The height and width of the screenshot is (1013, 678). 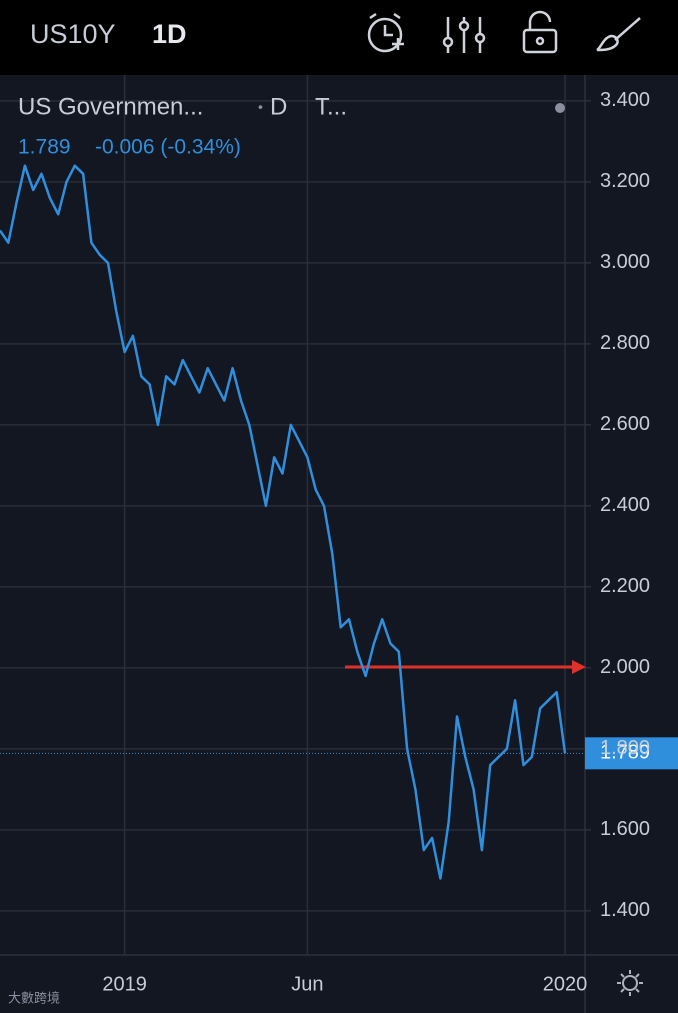 What do you see at coordinates (504, 32) in the screenshot?
I see `toolbar-icons` at bounding box center [504, 32].